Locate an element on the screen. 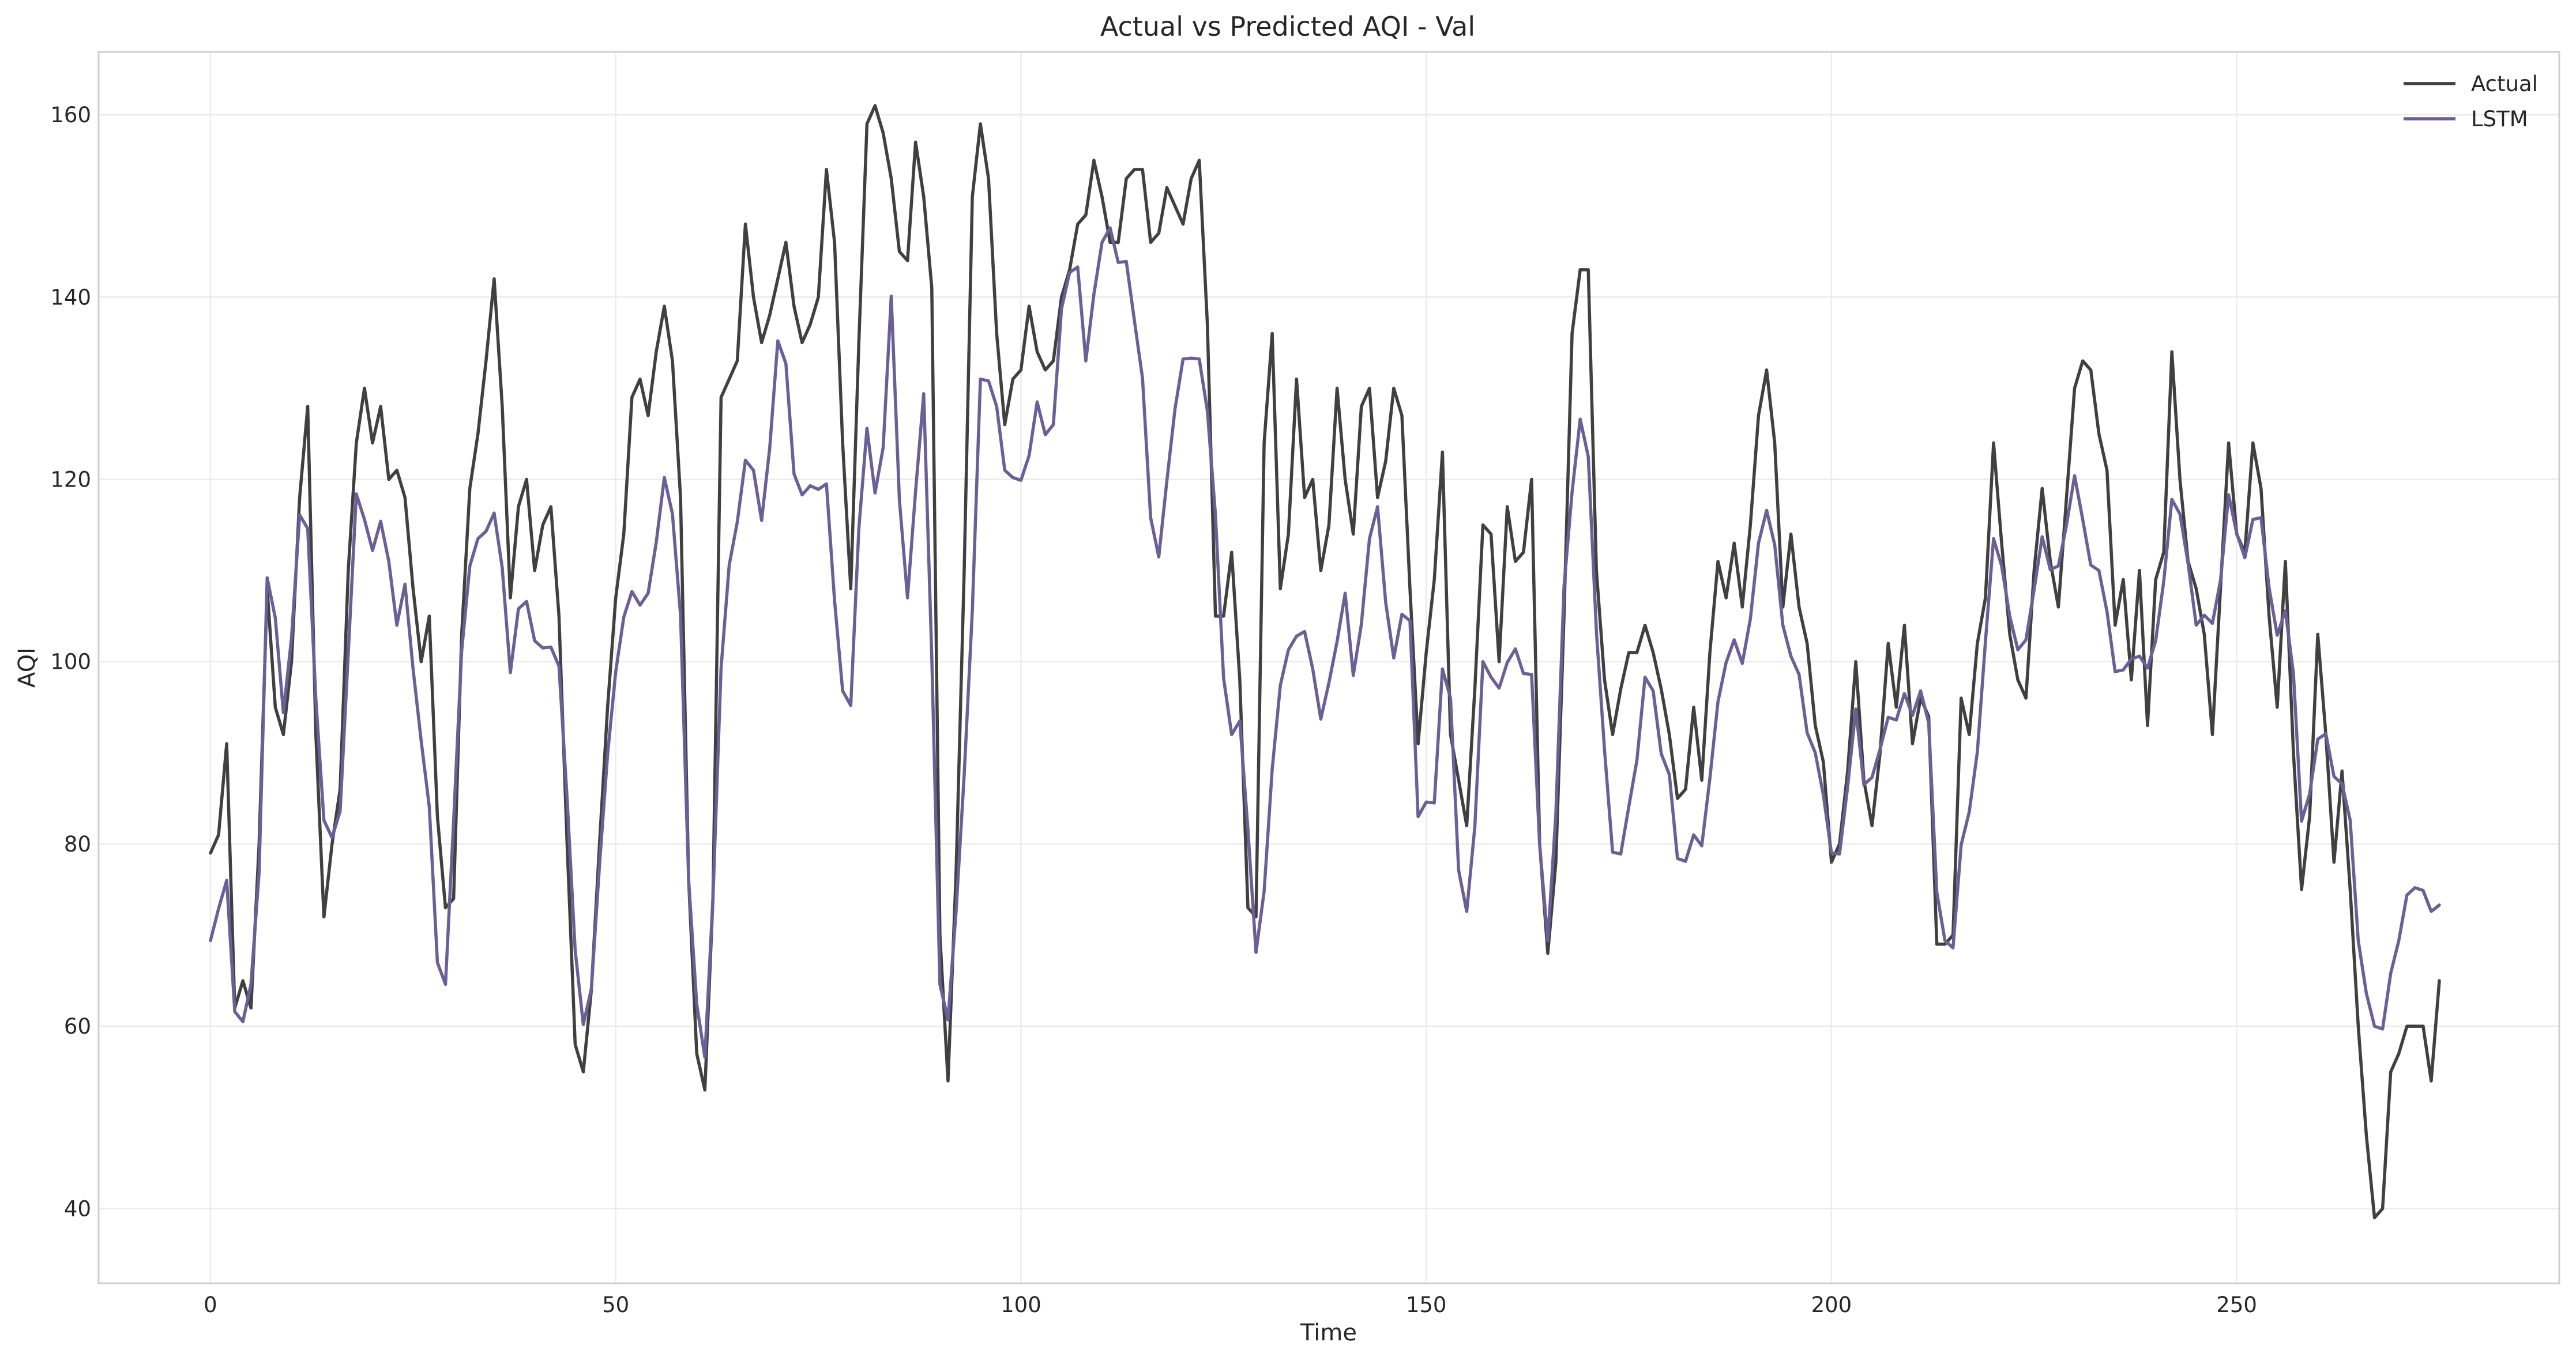 The height and width of the screenshot is (1364, 2576). x-tick-label: 200 is located at coordinates (1831, 1305).